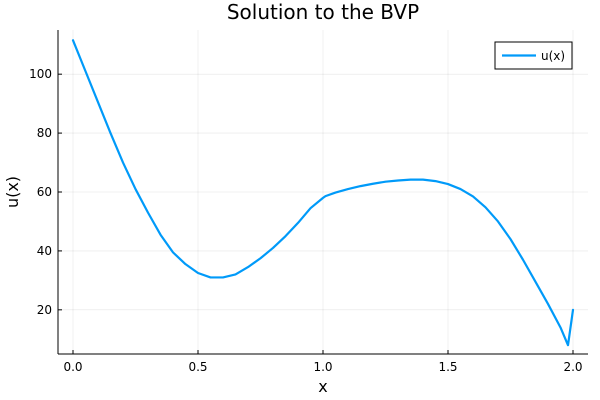  Describe the element at coordinates (323, 12) in the screenshot. I see `chart-title: Solution to the BVP` at that location.